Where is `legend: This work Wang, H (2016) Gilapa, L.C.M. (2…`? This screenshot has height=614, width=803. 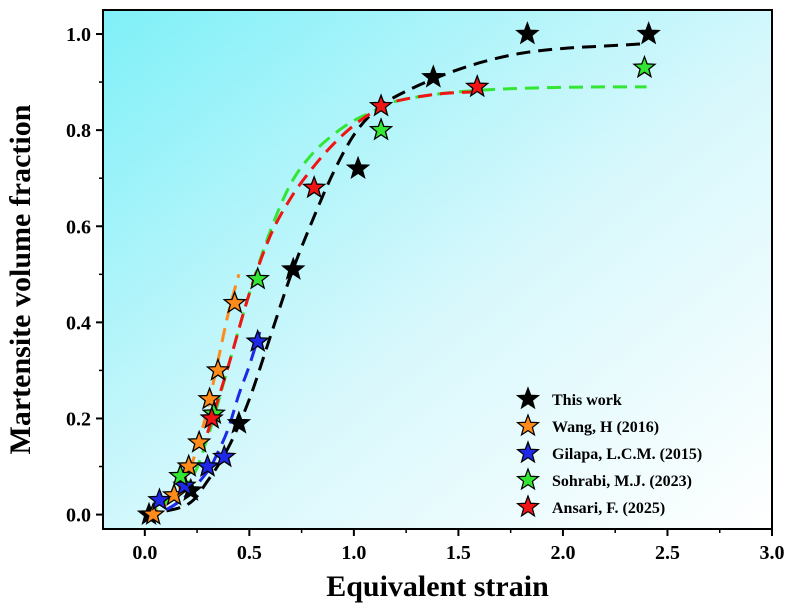
legend: This work Wang, H (2016) Gilapa, L.C.M. (2… is located at coordinates (608, 452).